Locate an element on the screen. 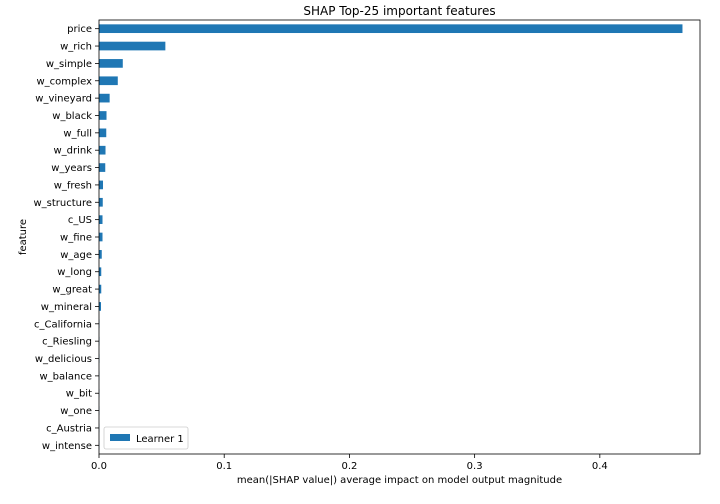 The image size is (720, 504). bar-w_black is located at coordinates (103, 115).